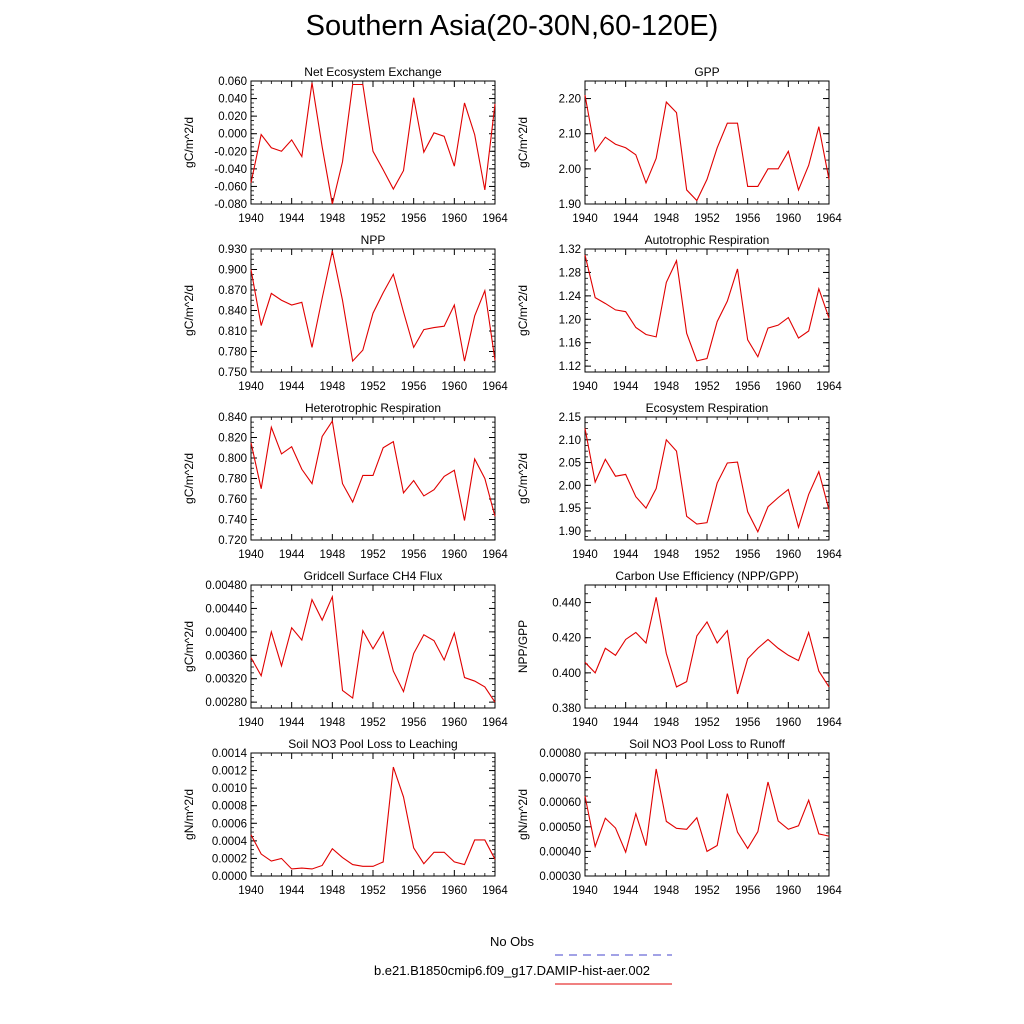 Image resolution: width=1024 pixels, height=1024 pixels. I want to click on y-axis-label: NPP/GPP, so click(523, 646).